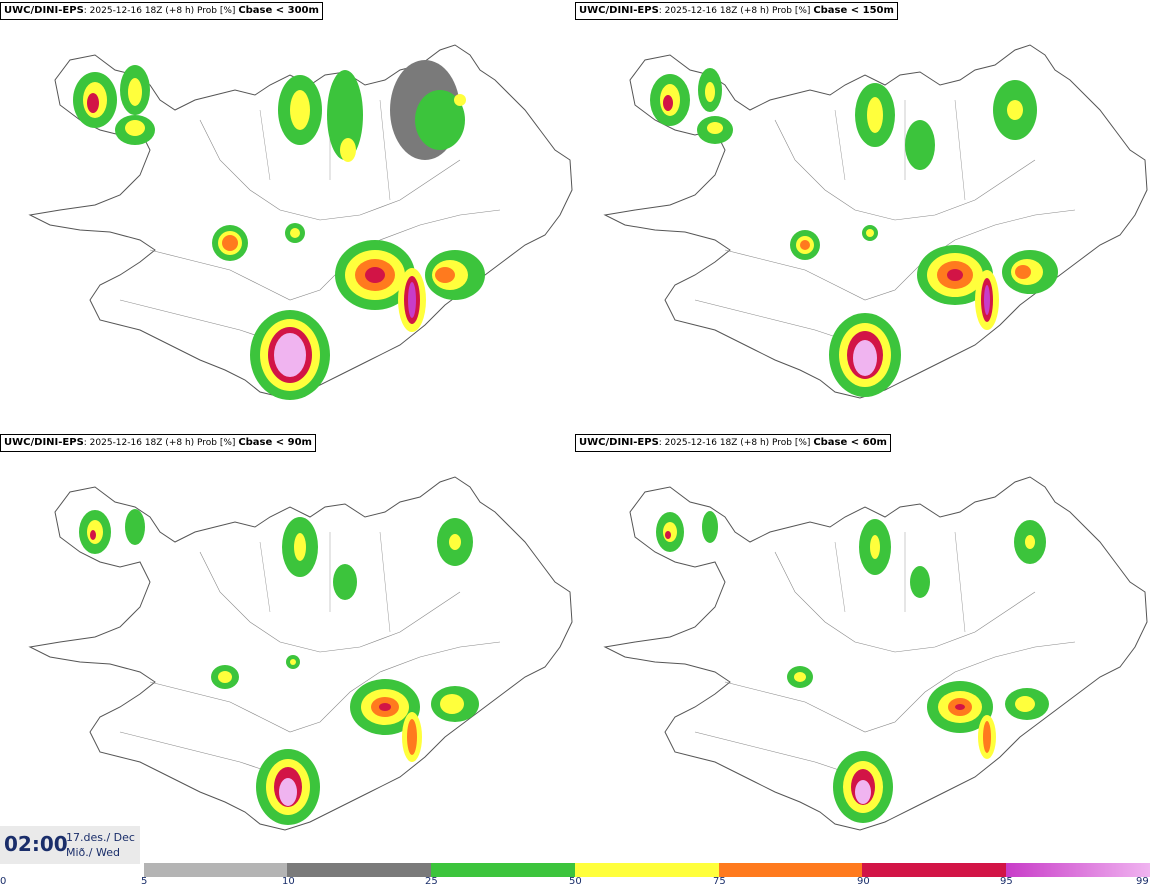  What do you see at coordinates (93, 852) in the screenshot?
I see `day-line: Mið./ Wed` at bounding box center [93, 852].